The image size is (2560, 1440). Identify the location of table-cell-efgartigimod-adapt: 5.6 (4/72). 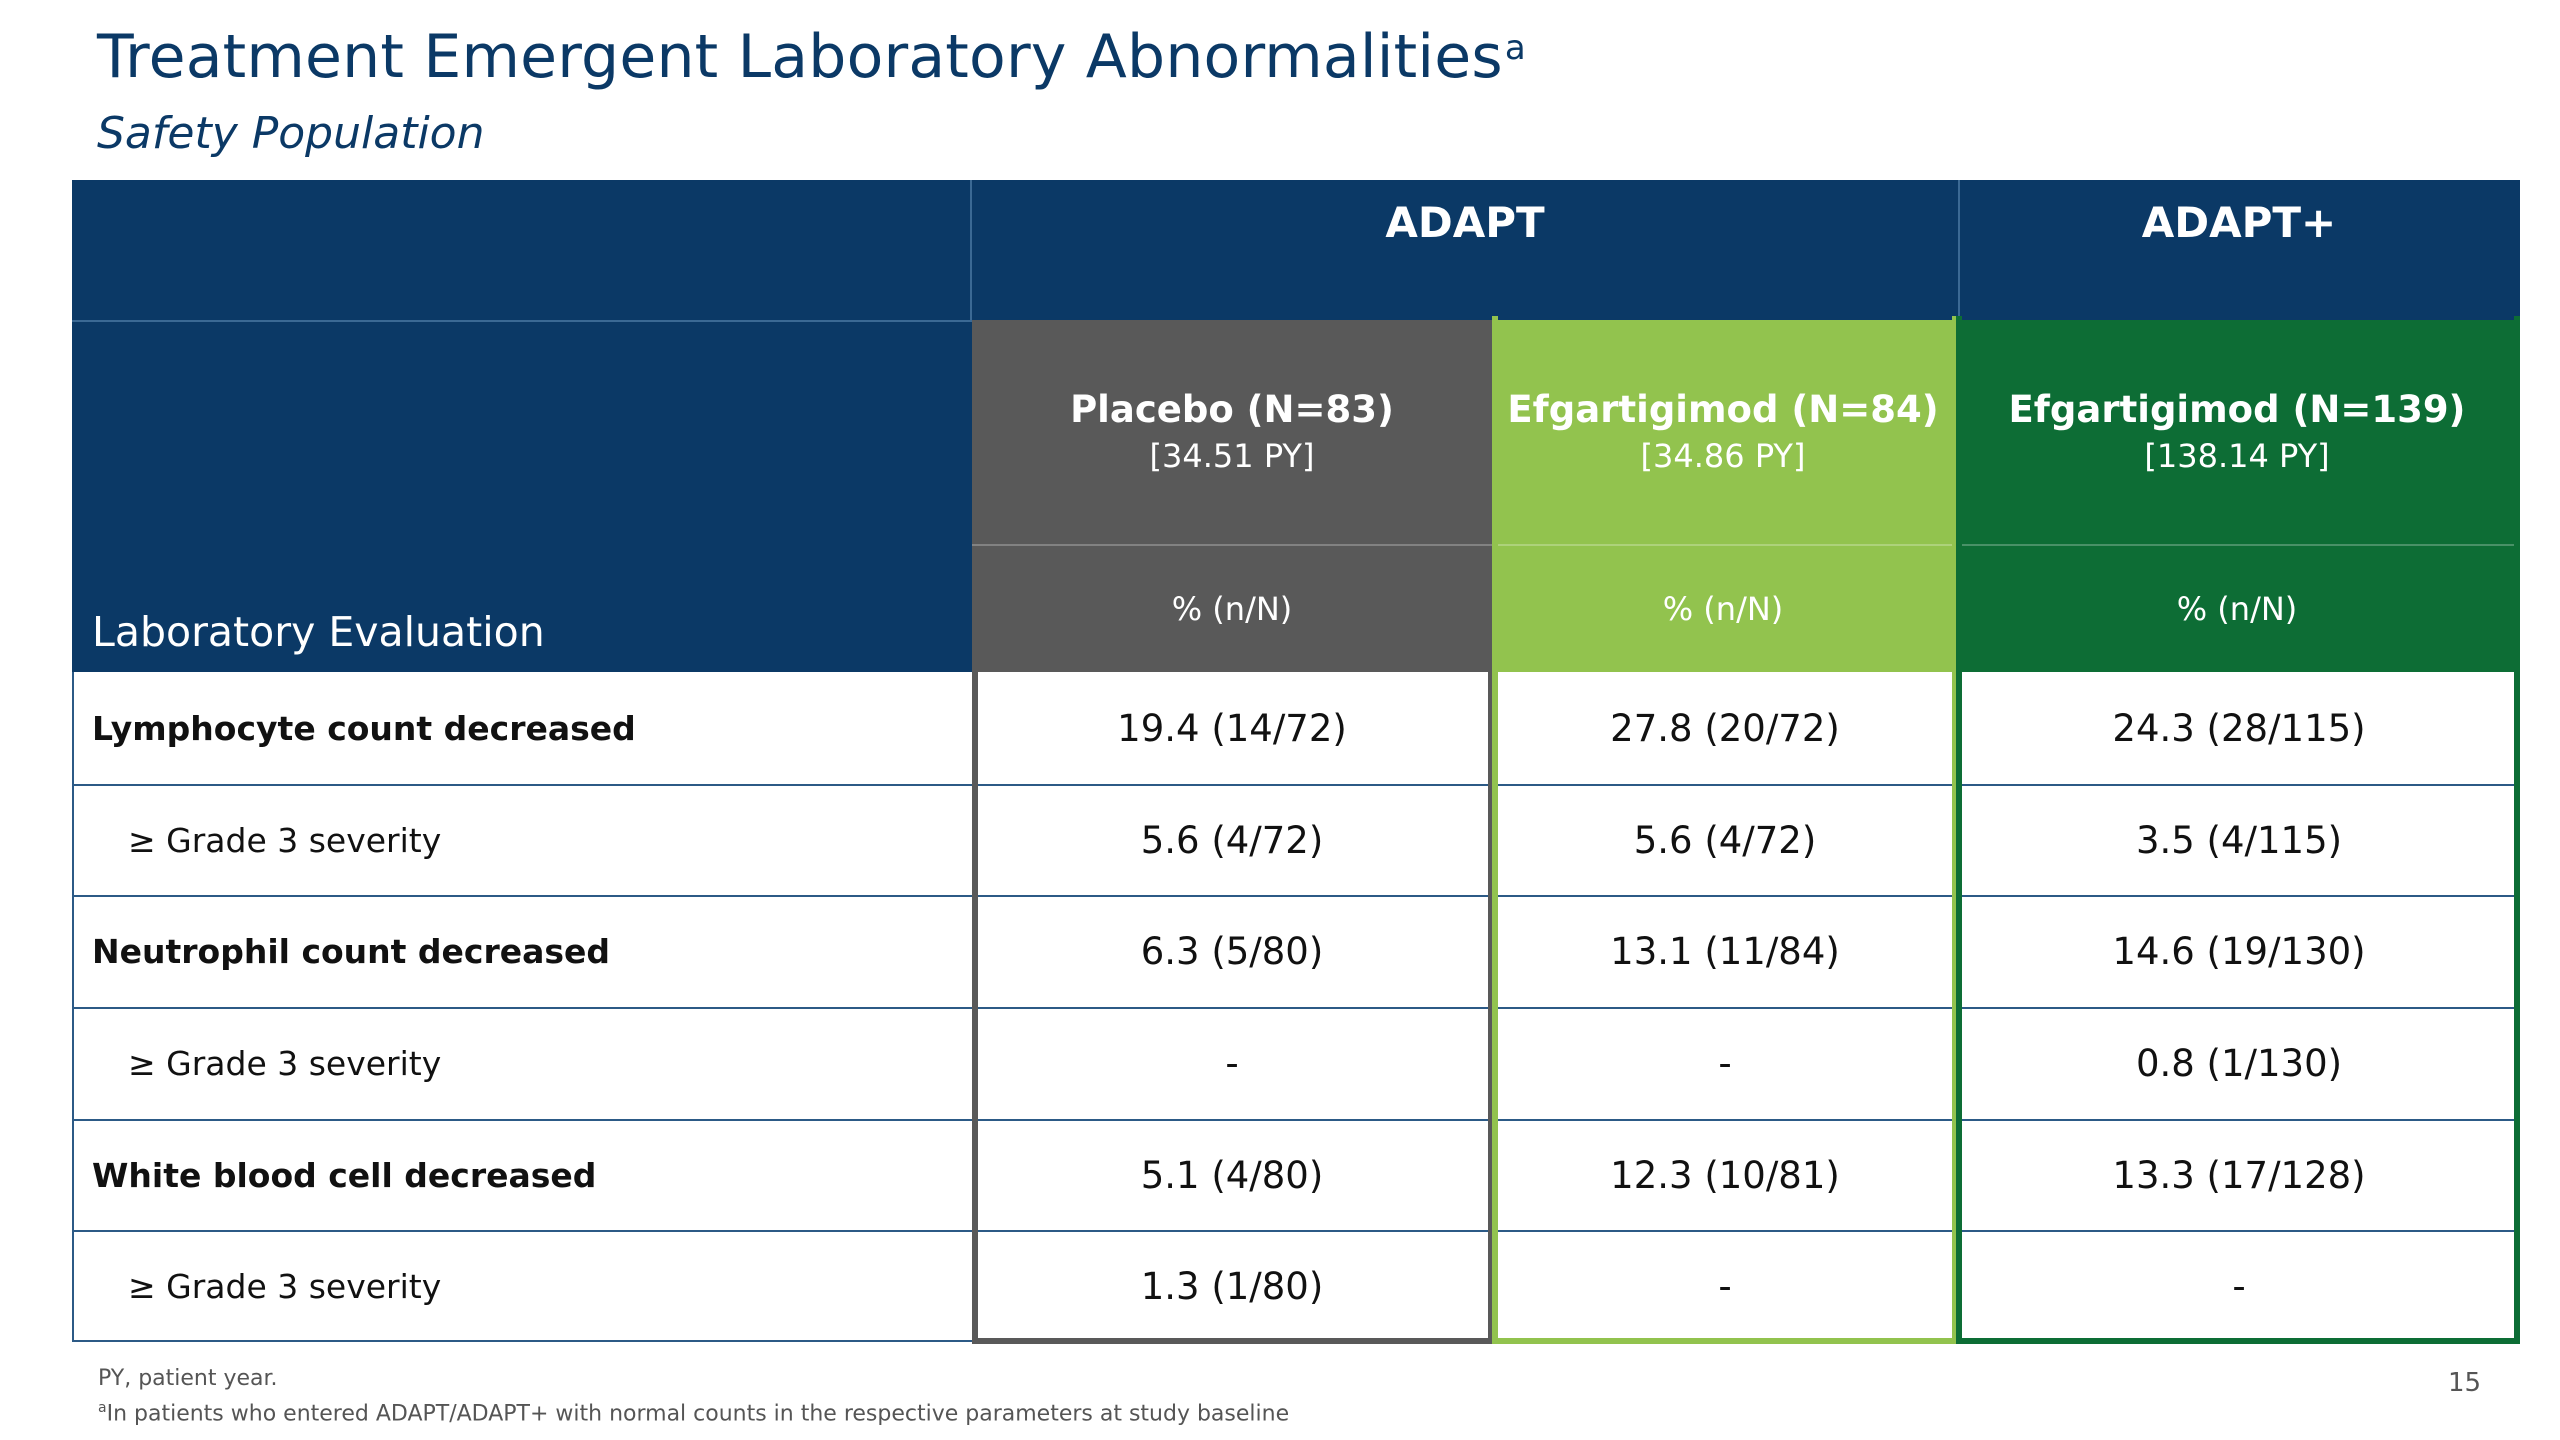
(1725, 840).